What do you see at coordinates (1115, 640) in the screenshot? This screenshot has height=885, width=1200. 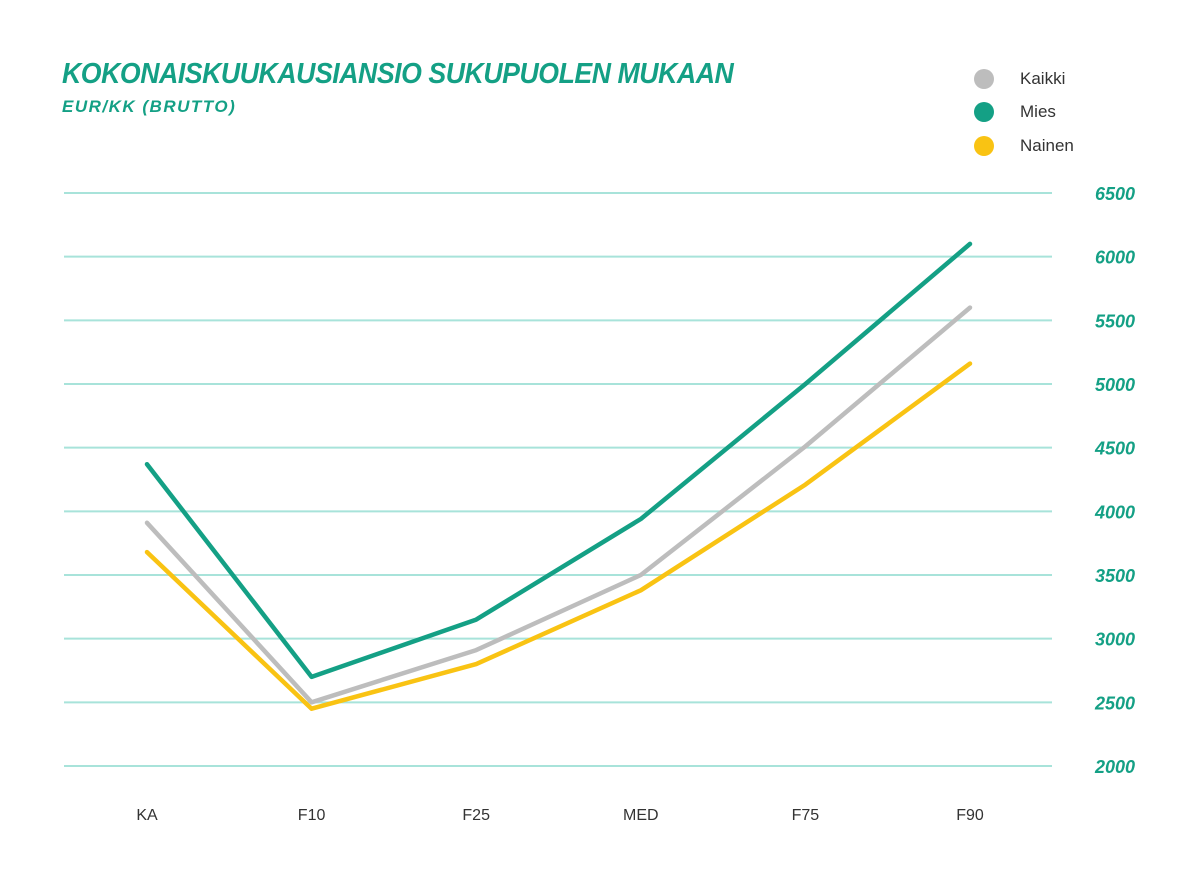 I see `y-tick-label-3000: 3000` at bounding box center [1115, 640].